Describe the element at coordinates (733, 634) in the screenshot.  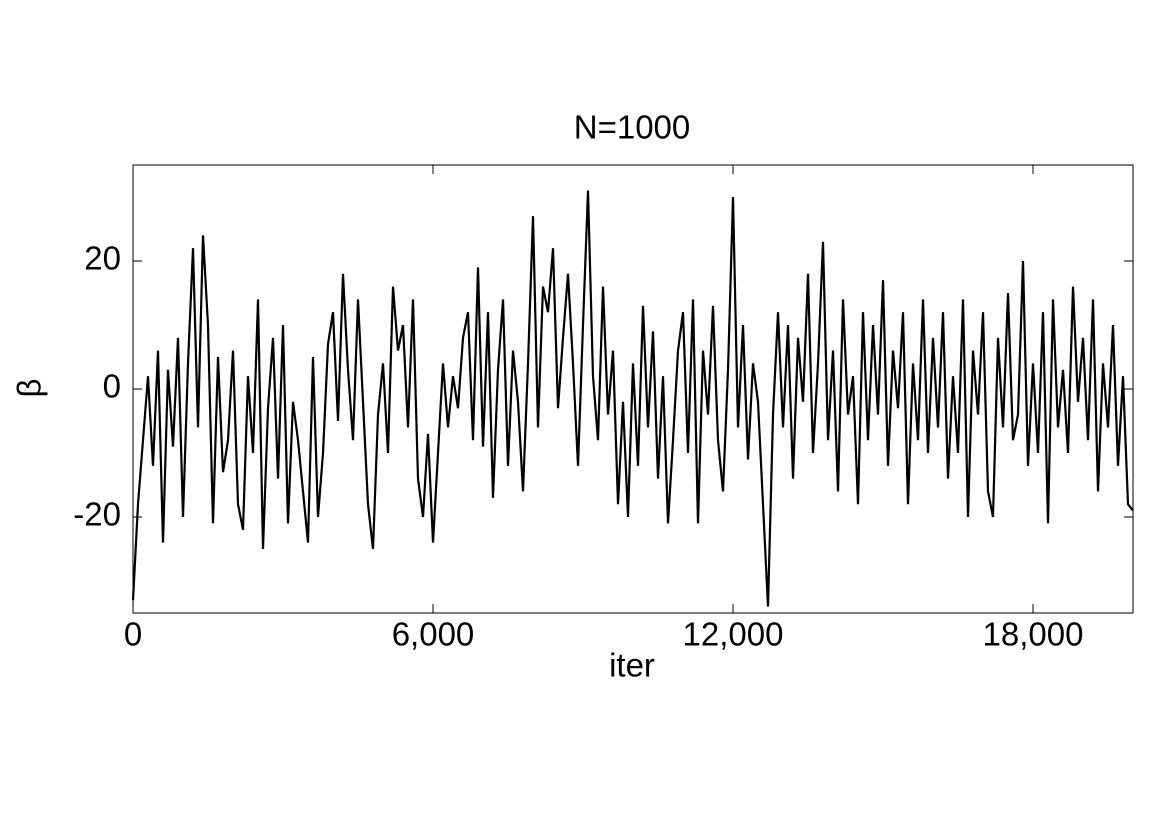
I see `x-tick-label: 12,000` at that location.